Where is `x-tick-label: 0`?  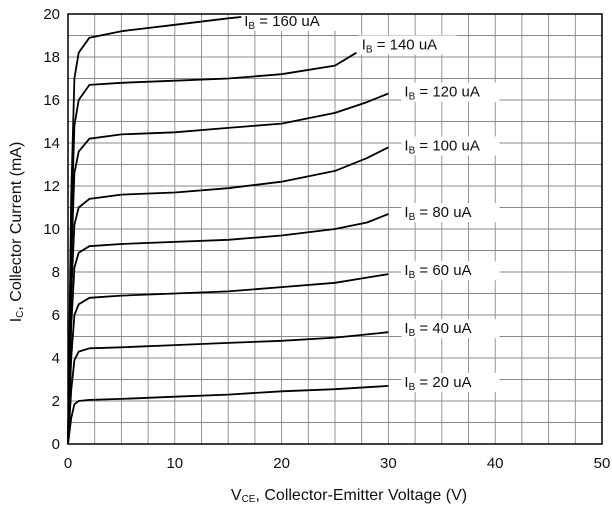 x-tick-label: 0 is located at coordinates (68, 463).